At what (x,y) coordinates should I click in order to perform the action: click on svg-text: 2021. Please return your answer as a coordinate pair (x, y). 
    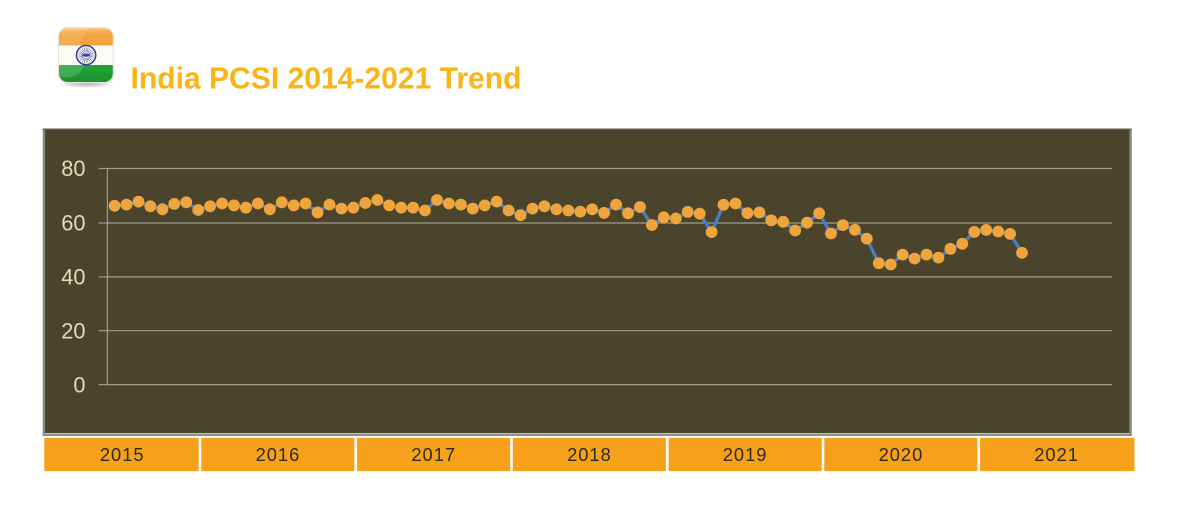
    Looking at the image, I should click on (1056, 454).